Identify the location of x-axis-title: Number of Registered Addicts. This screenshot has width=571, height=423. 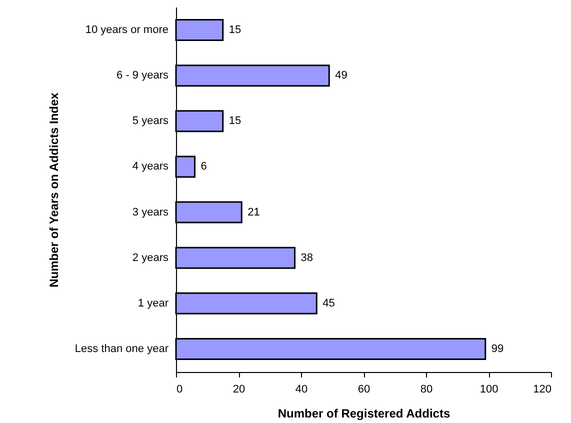
(364, 413).